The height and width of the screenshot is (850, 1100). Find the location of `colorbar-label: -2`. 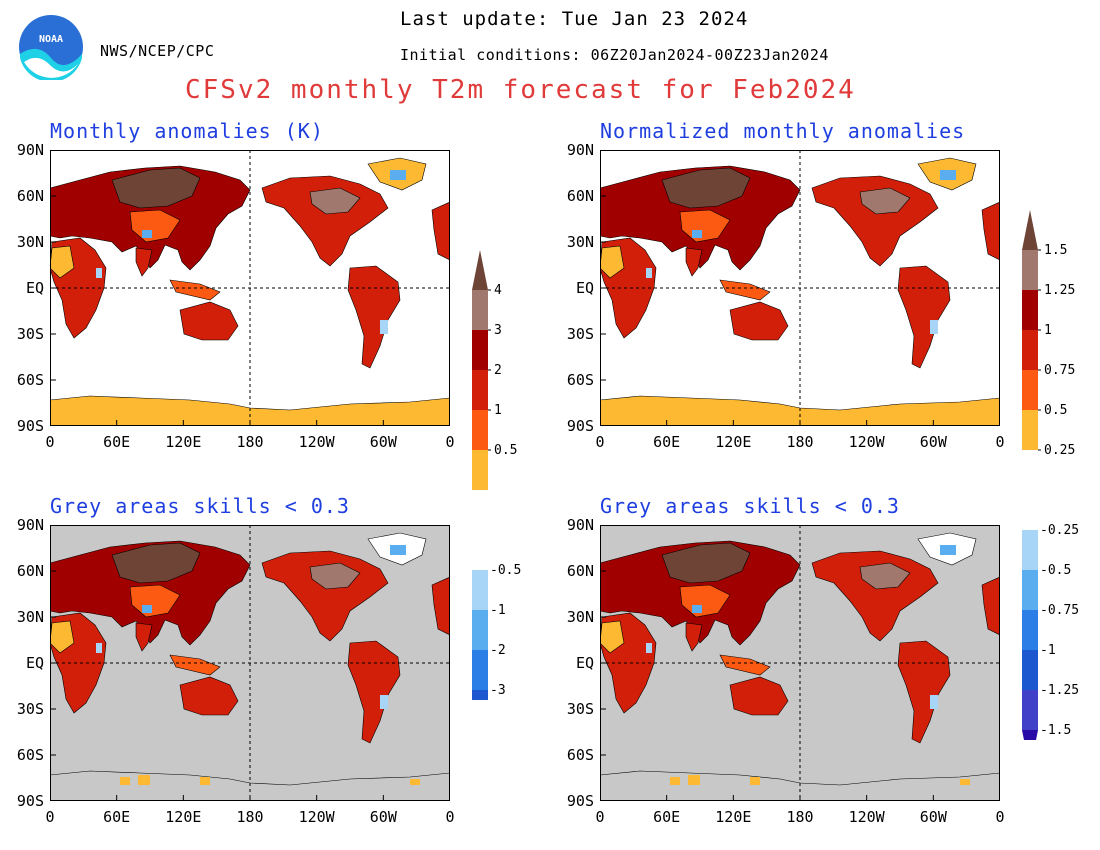

colorbar-label: -2 is located at coordinates (498, 650).